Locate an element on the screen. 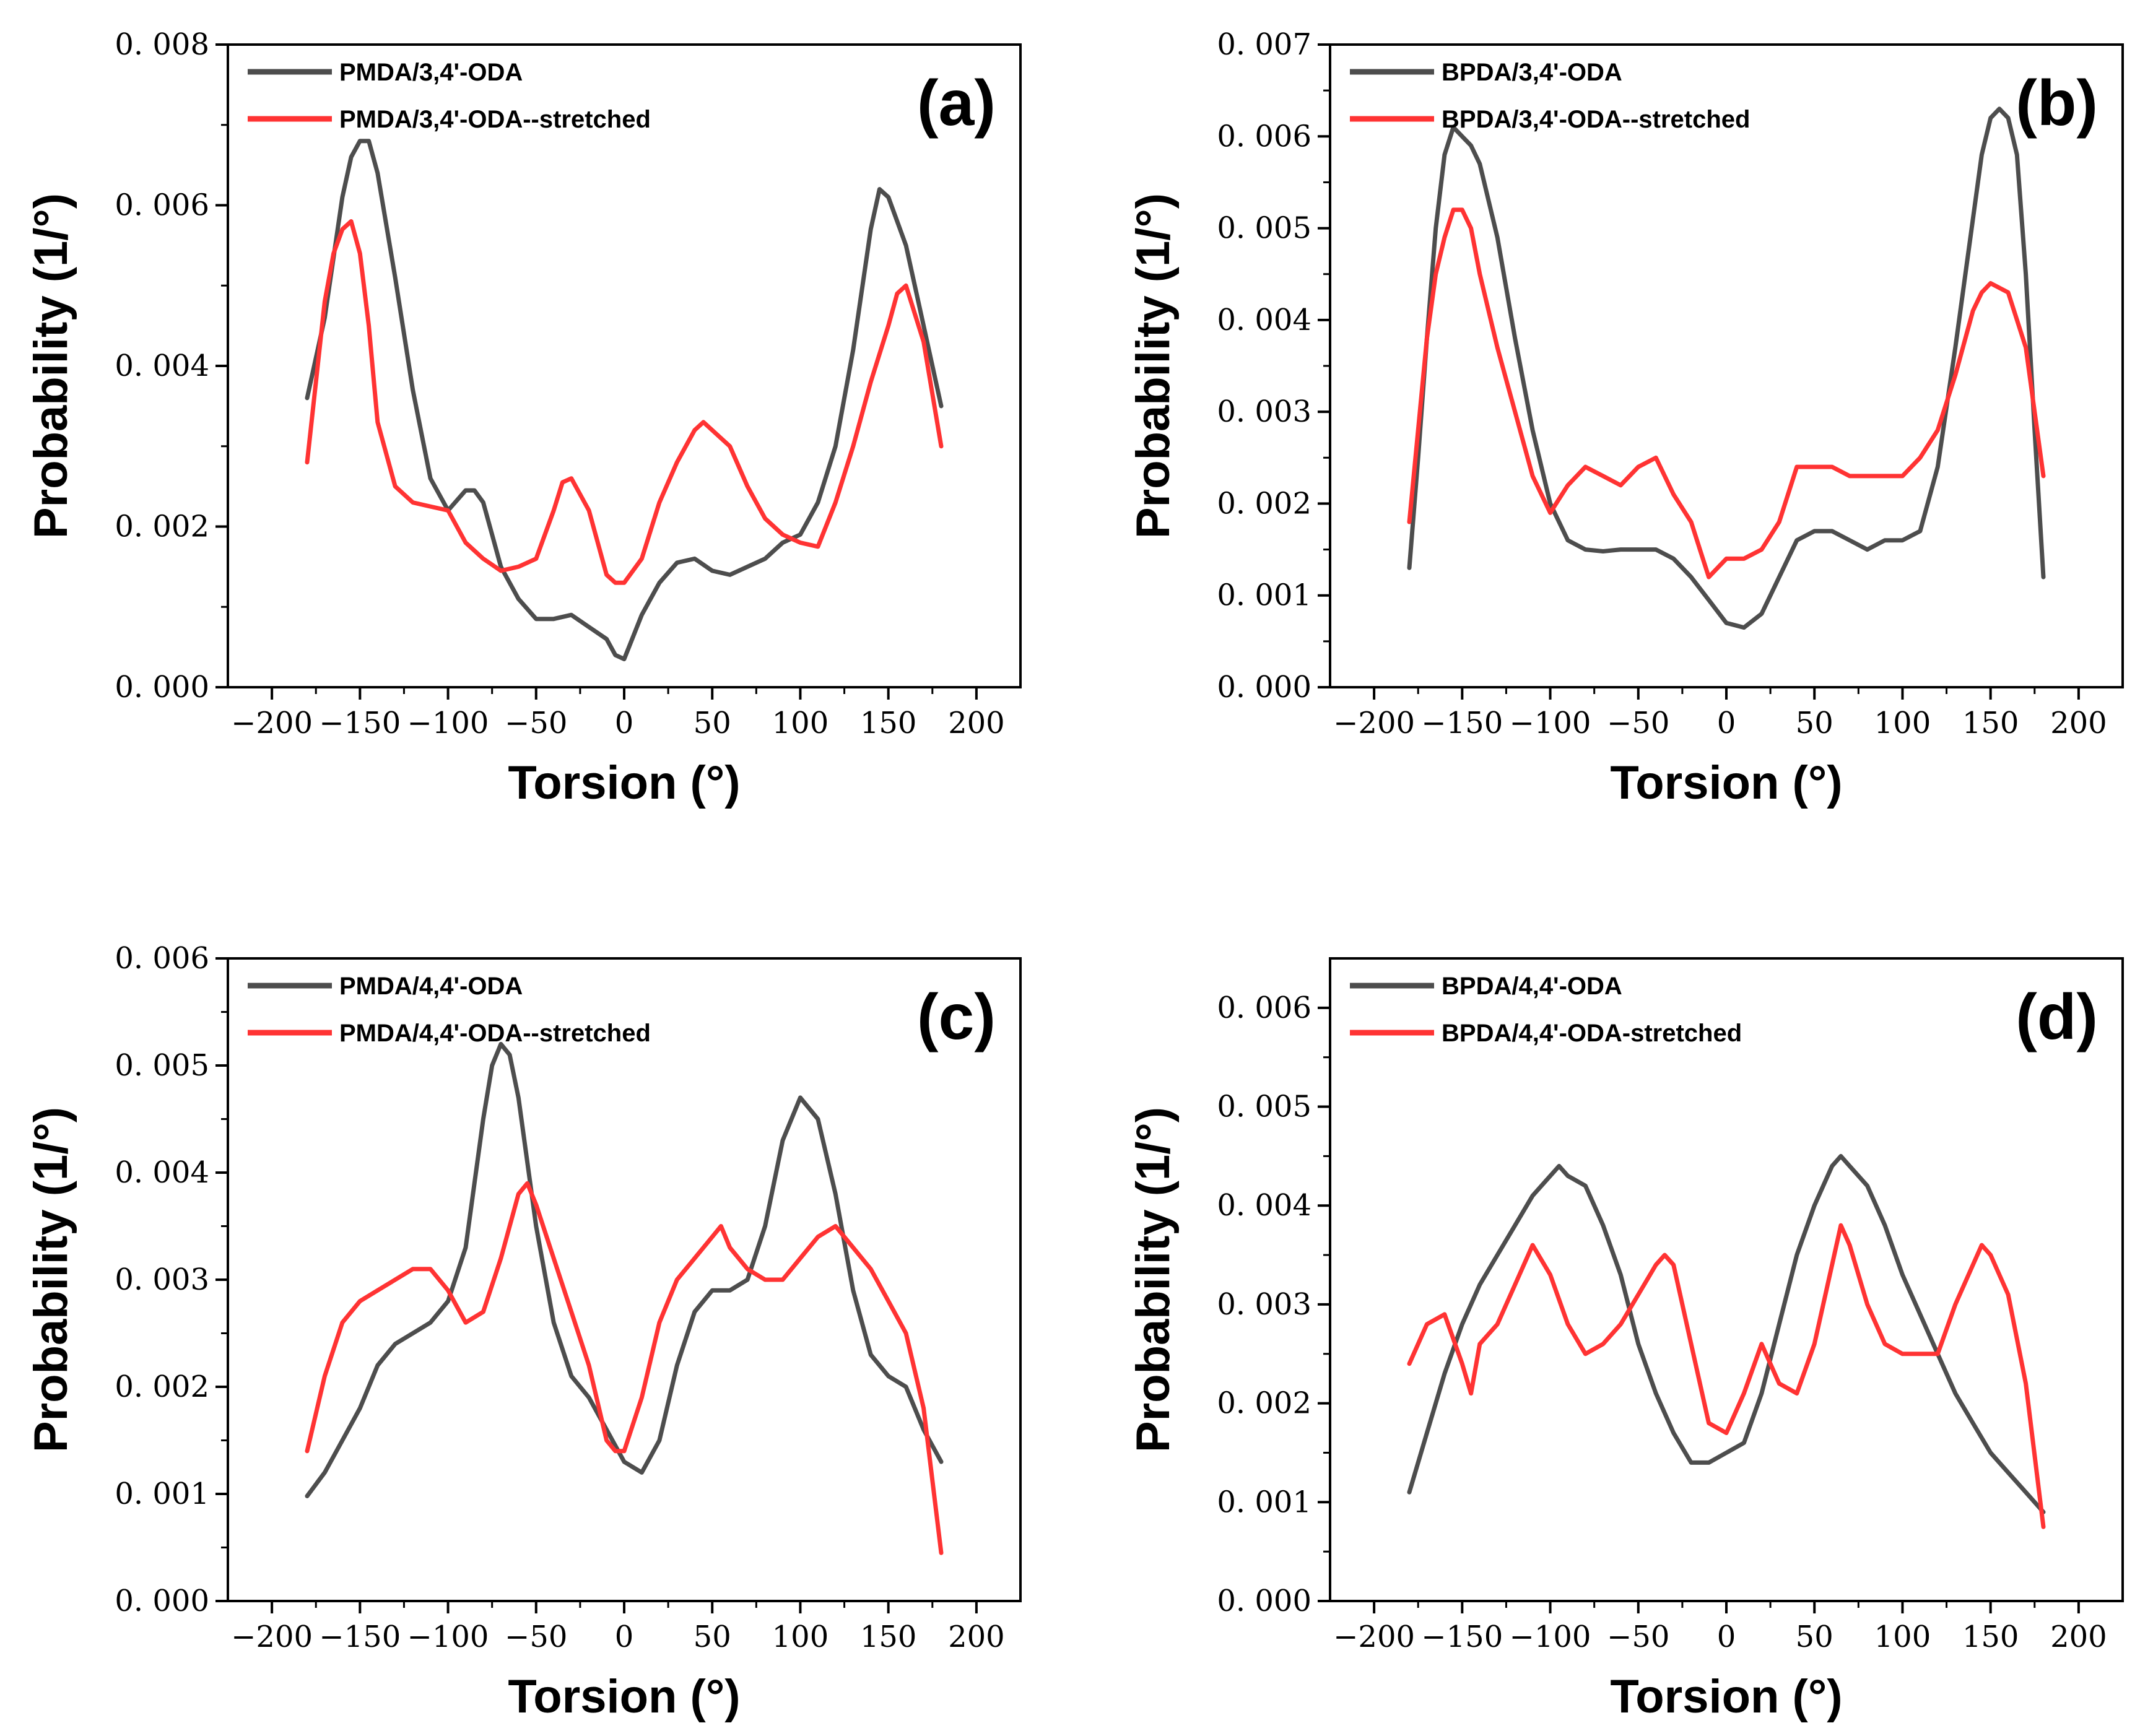 Image resolution: width=2153 pixels, height=1736 pixels. y-tick-label-d: 0. 006 is located at coordinates (1264, 1008).